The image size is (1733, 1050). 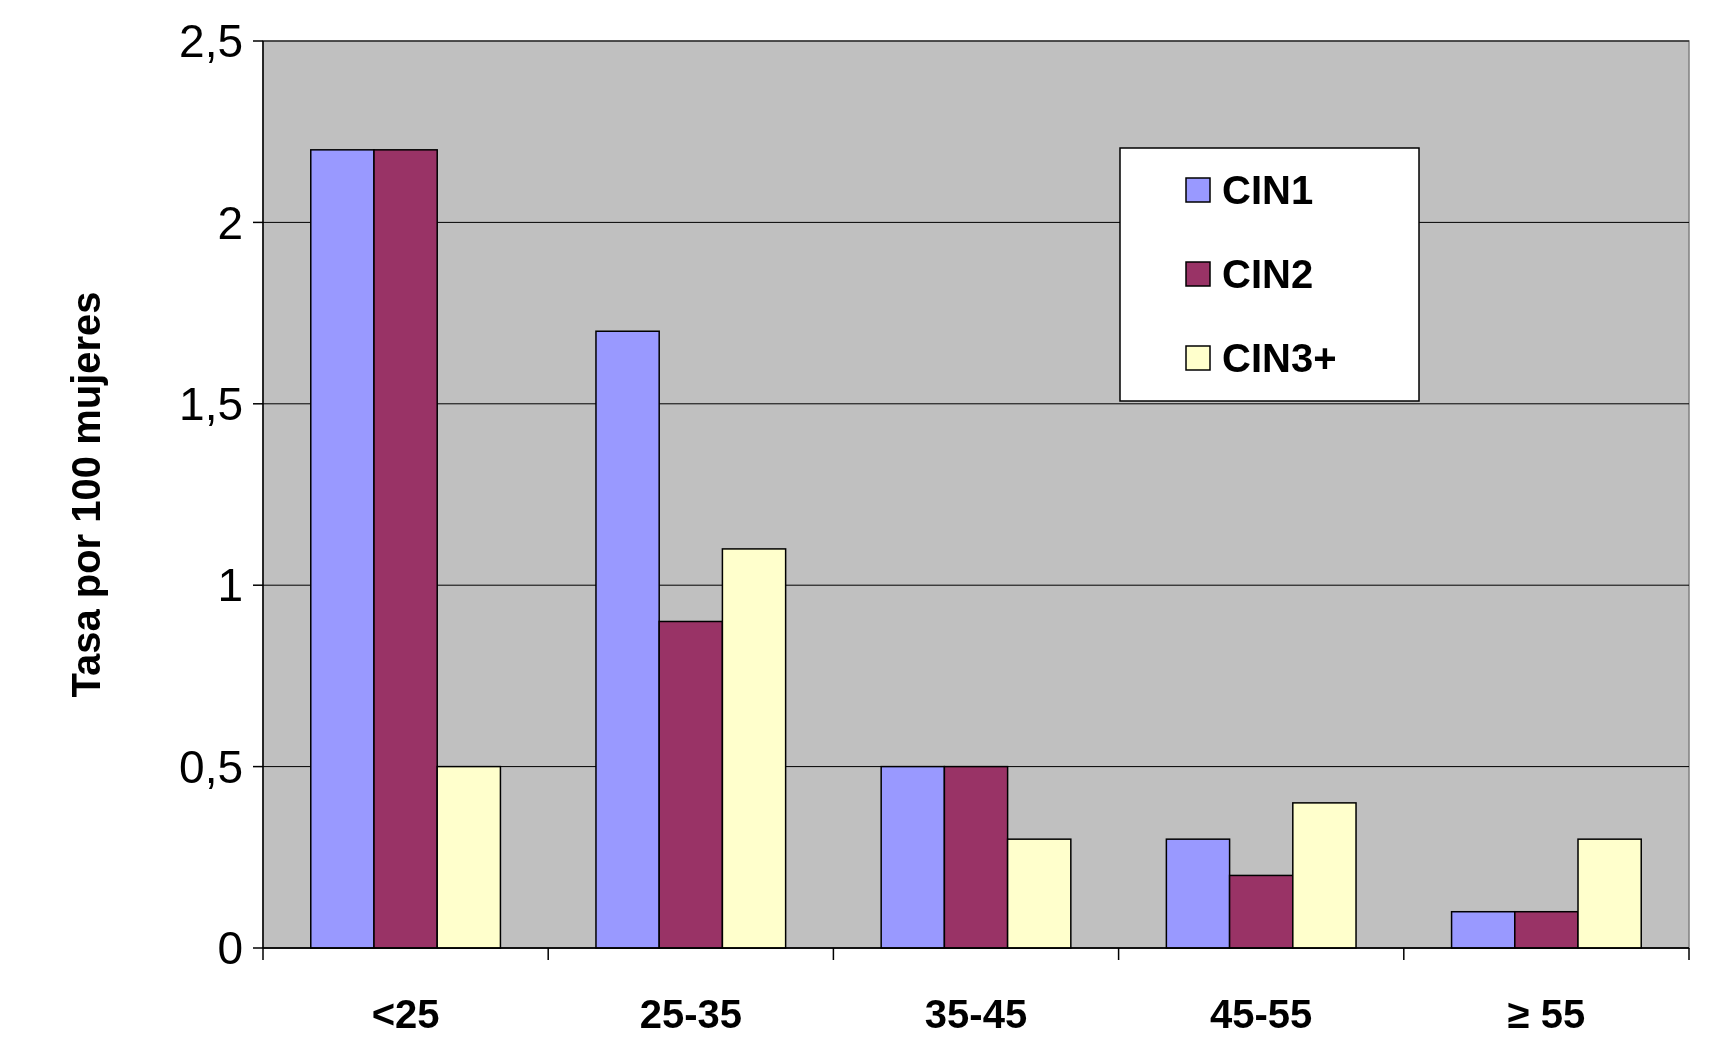 What do you see at coordinates (690, 1014) in the screenshot?
I see `x-tick-label: 25-35` at bounding box center [690, 1014].